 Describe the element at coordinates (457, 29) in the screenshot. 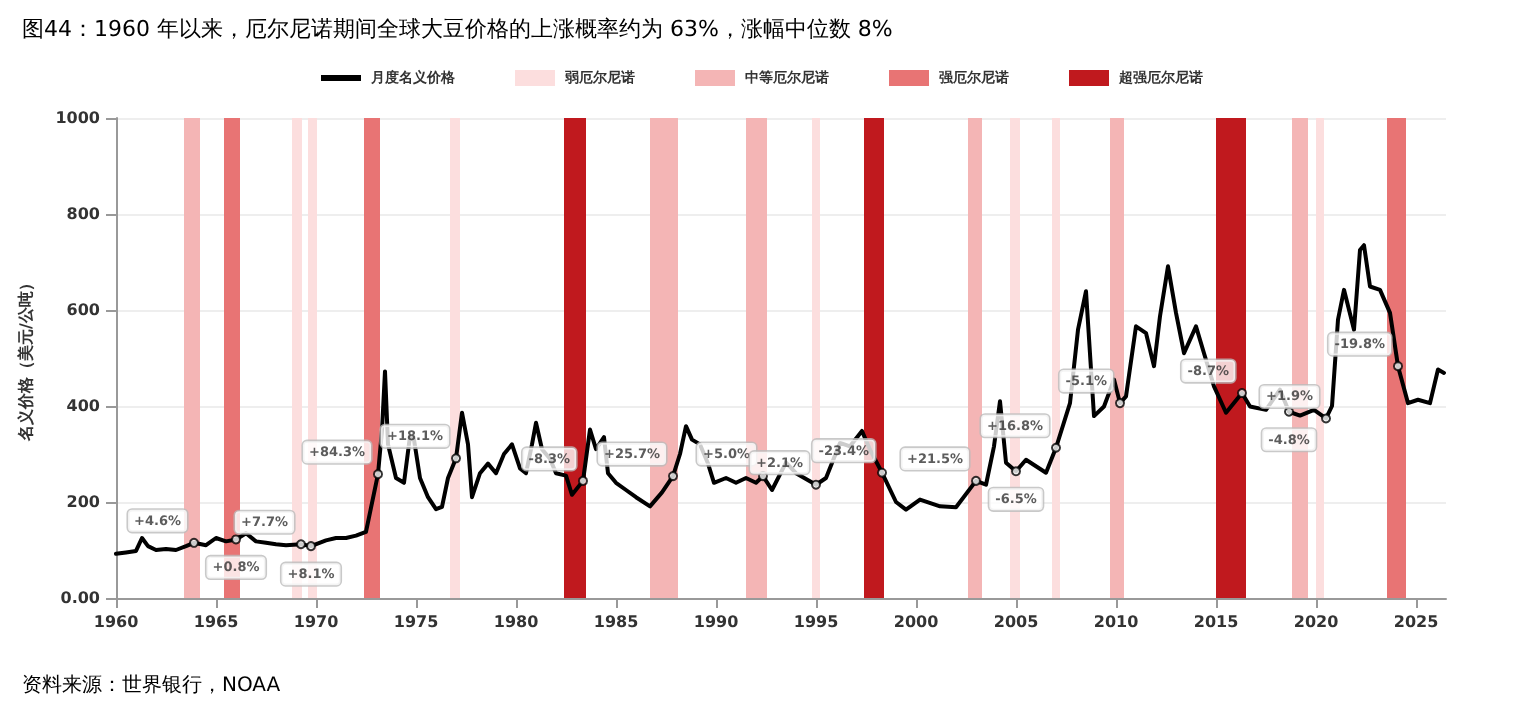

I see `chart-title: 图44：1960 年以来，厄尔尼诺期间全球大豆价格的上涨概率约为 63%，涨幅中位数 8%` at that location.